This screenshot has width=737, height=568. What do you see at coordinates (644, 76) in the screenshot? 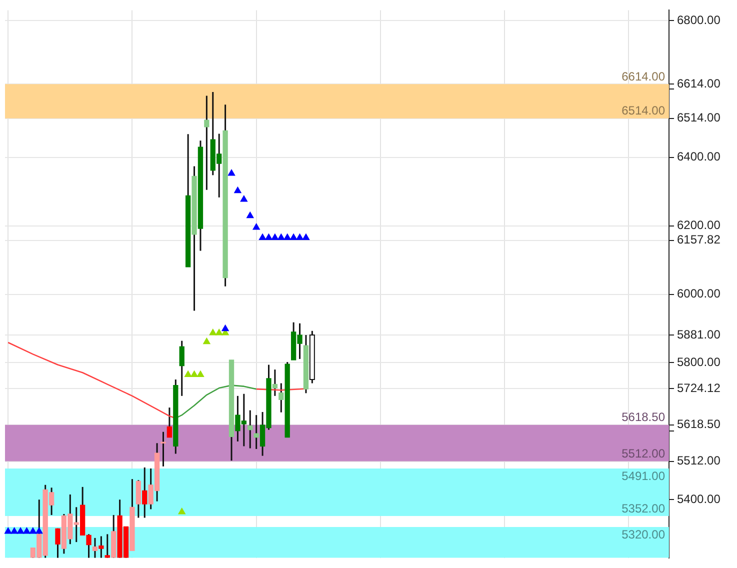
I see `annotation: 6614.00` at bounding box center [644, 76].